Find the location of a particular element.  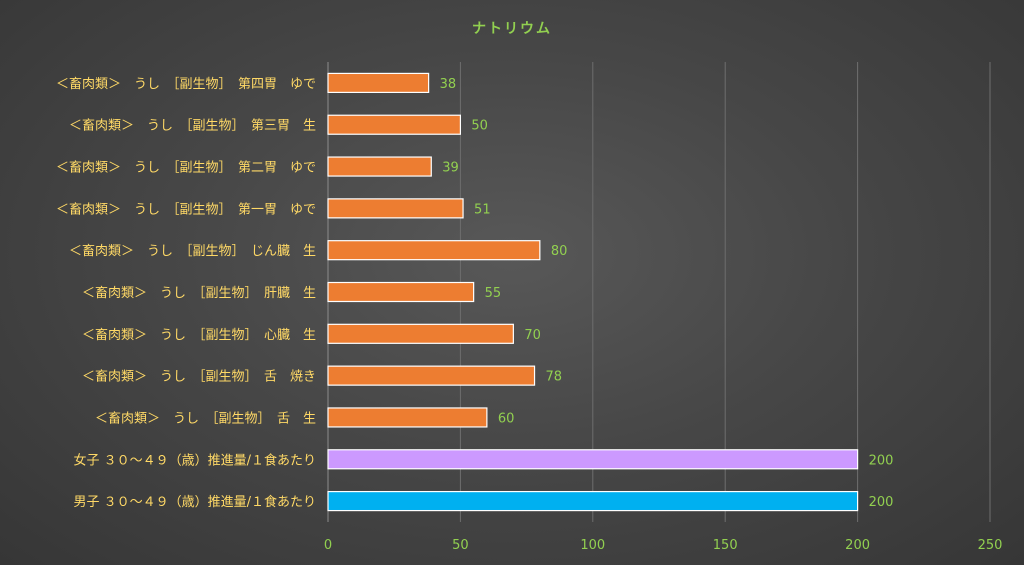

x-tick-label: 250 is located at coordinates (990, 545).